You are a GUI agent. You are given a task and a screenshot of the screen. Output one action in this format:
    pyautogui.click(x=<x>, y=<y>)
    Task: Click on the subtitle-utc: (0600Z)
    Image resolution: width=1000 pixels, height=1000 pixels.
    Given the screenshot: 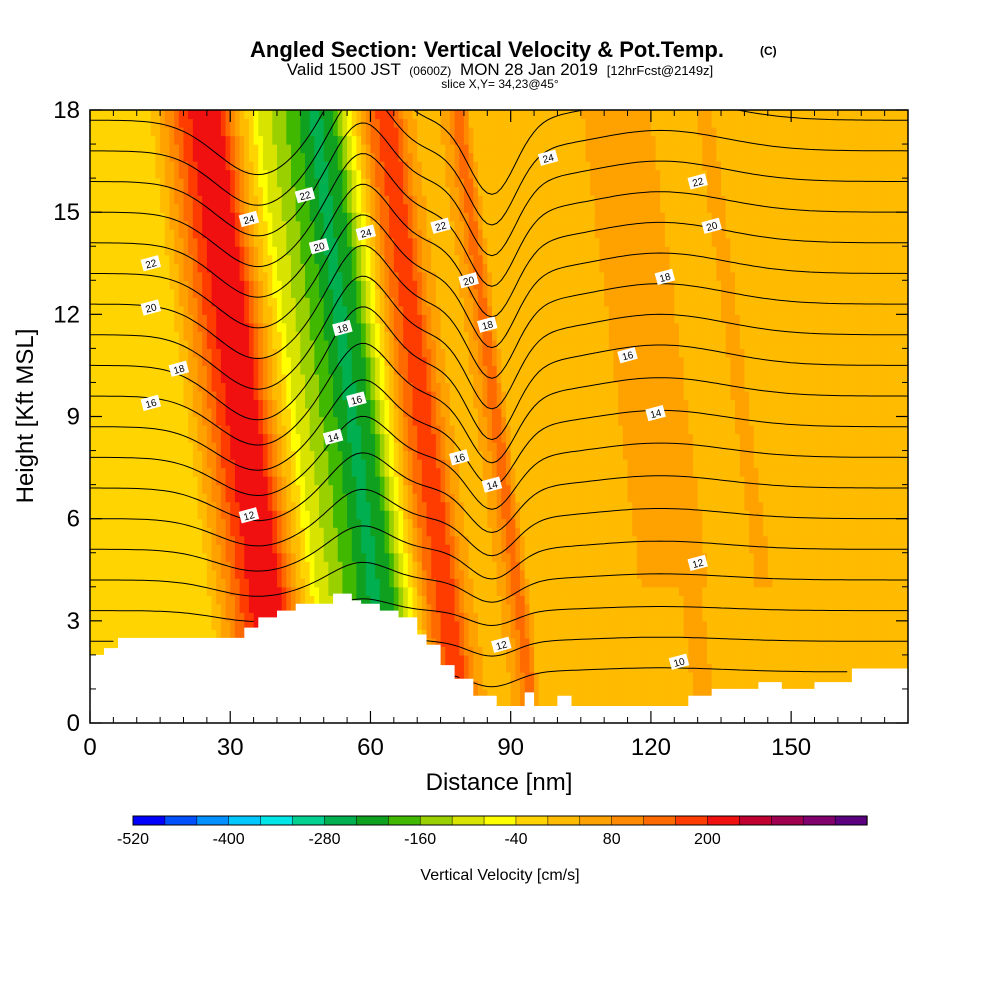 What is the action you would take?
    pyautogui.click(x=430, y=71)
    